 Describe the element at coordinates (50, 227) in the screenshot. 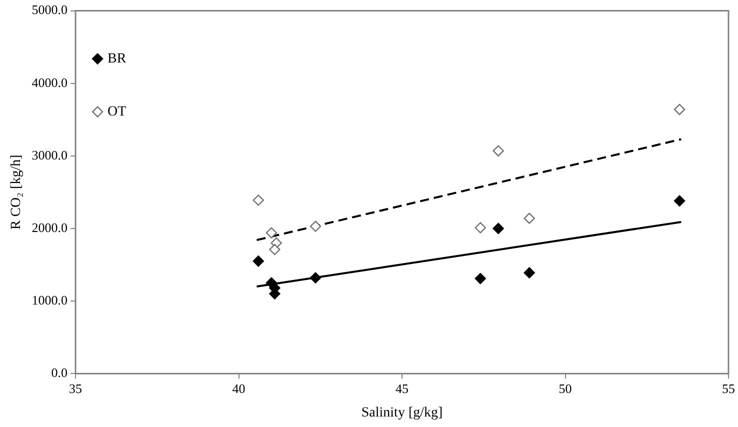

I see `y-tick-label: 2000.0` at that location.